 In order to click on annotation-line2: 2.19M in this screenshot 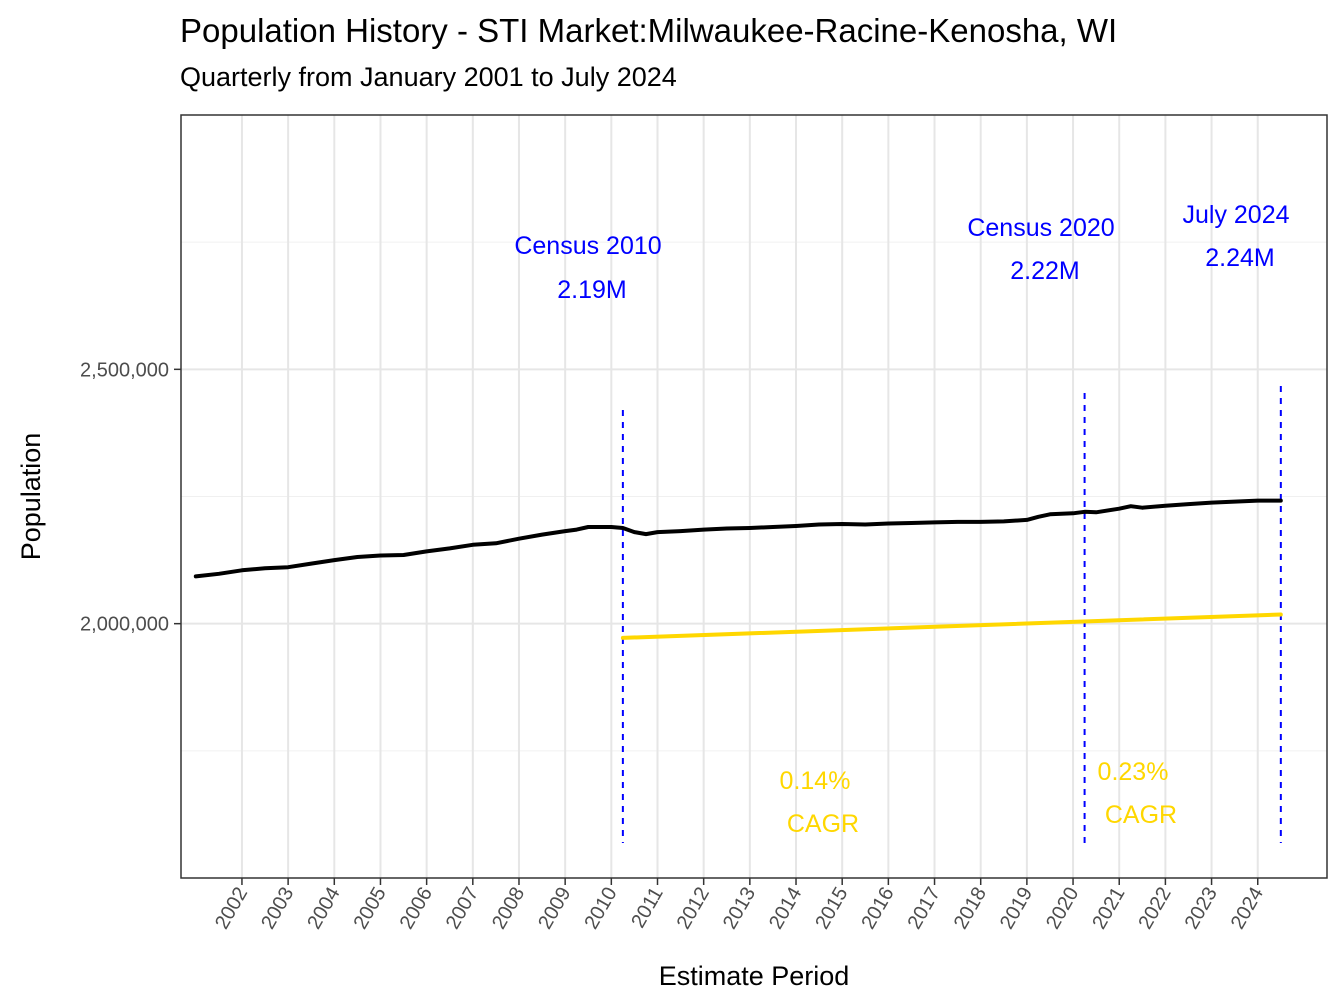, I will do `click(591, 290)`.